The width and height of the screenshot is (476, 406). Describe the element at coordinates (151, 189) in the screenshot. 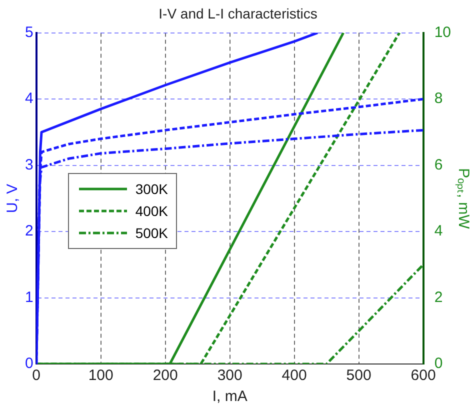

I see `legend-label: 300K` at that location.